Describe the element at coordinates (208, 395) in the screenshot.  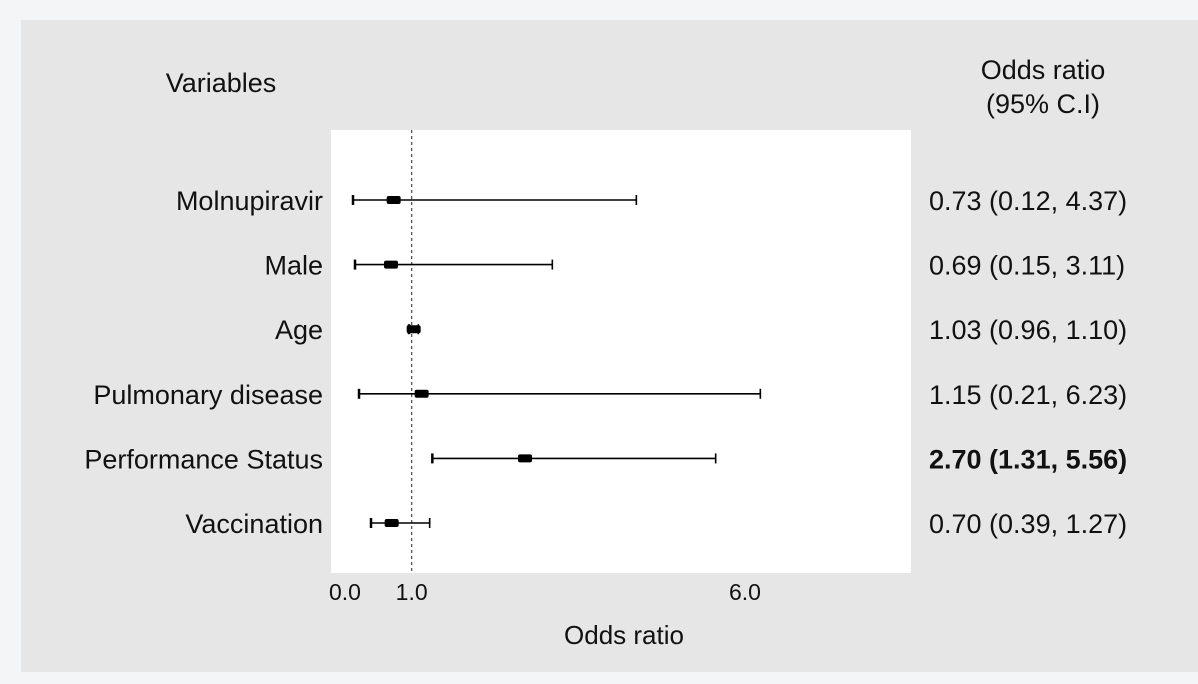
I see `variable-label: Pulmonary disease` at that location.